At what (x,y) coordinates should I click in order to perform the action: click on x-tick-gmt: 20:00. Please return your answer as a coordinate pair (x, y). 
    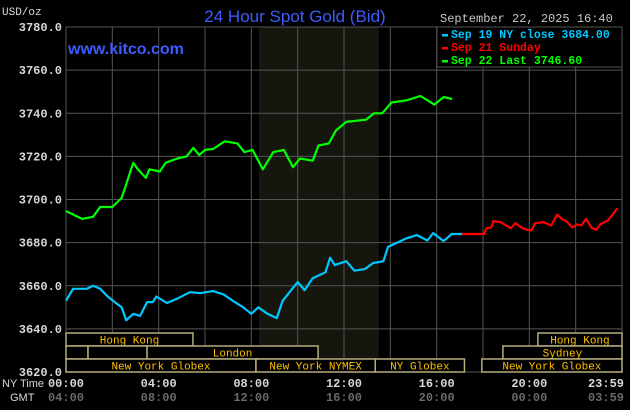
    Looking at the image, I should click on (437, 398).